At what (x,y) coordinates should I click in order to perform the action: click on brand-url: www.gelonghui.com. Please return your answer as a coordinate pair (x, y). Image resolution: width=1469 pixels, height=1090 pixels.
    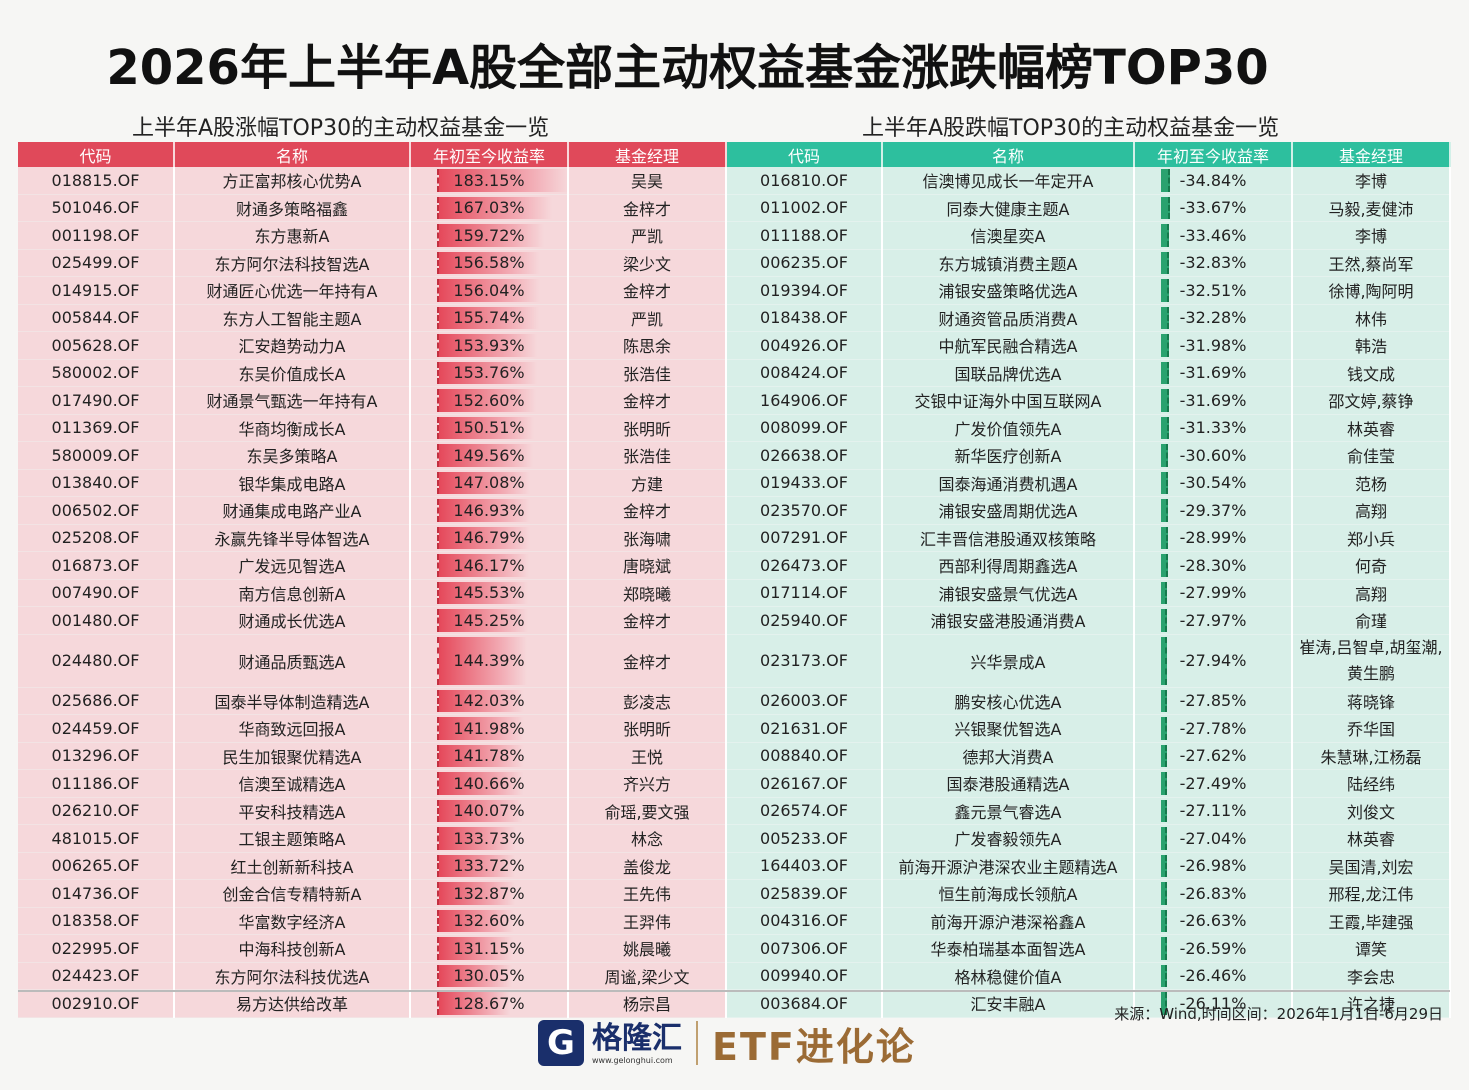
    Looking at the image, I should click on (632, 1060).